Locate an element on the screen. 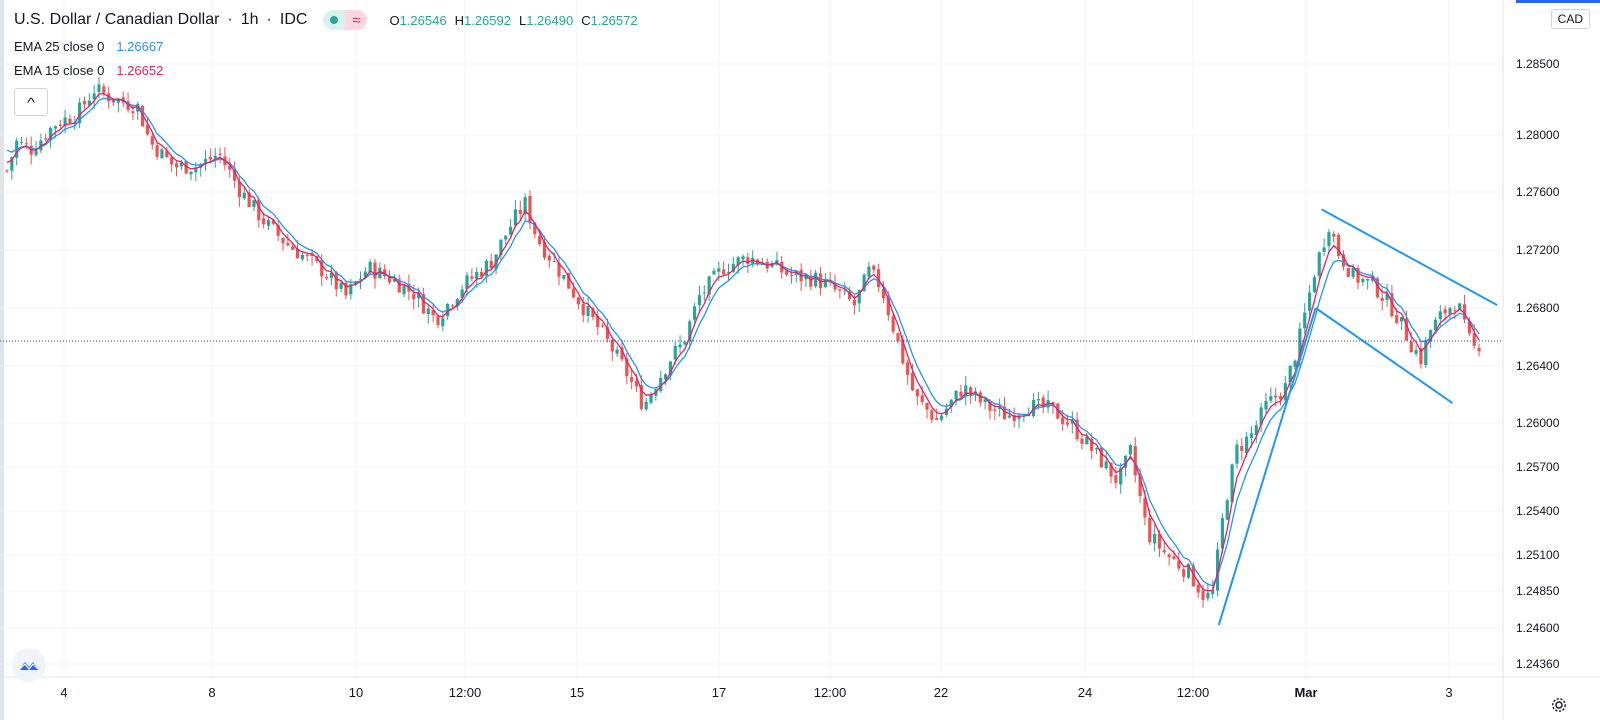 This screenshot has height=720, width=1600. tradingview-logo-glyph is located at coordinates (29, 666).